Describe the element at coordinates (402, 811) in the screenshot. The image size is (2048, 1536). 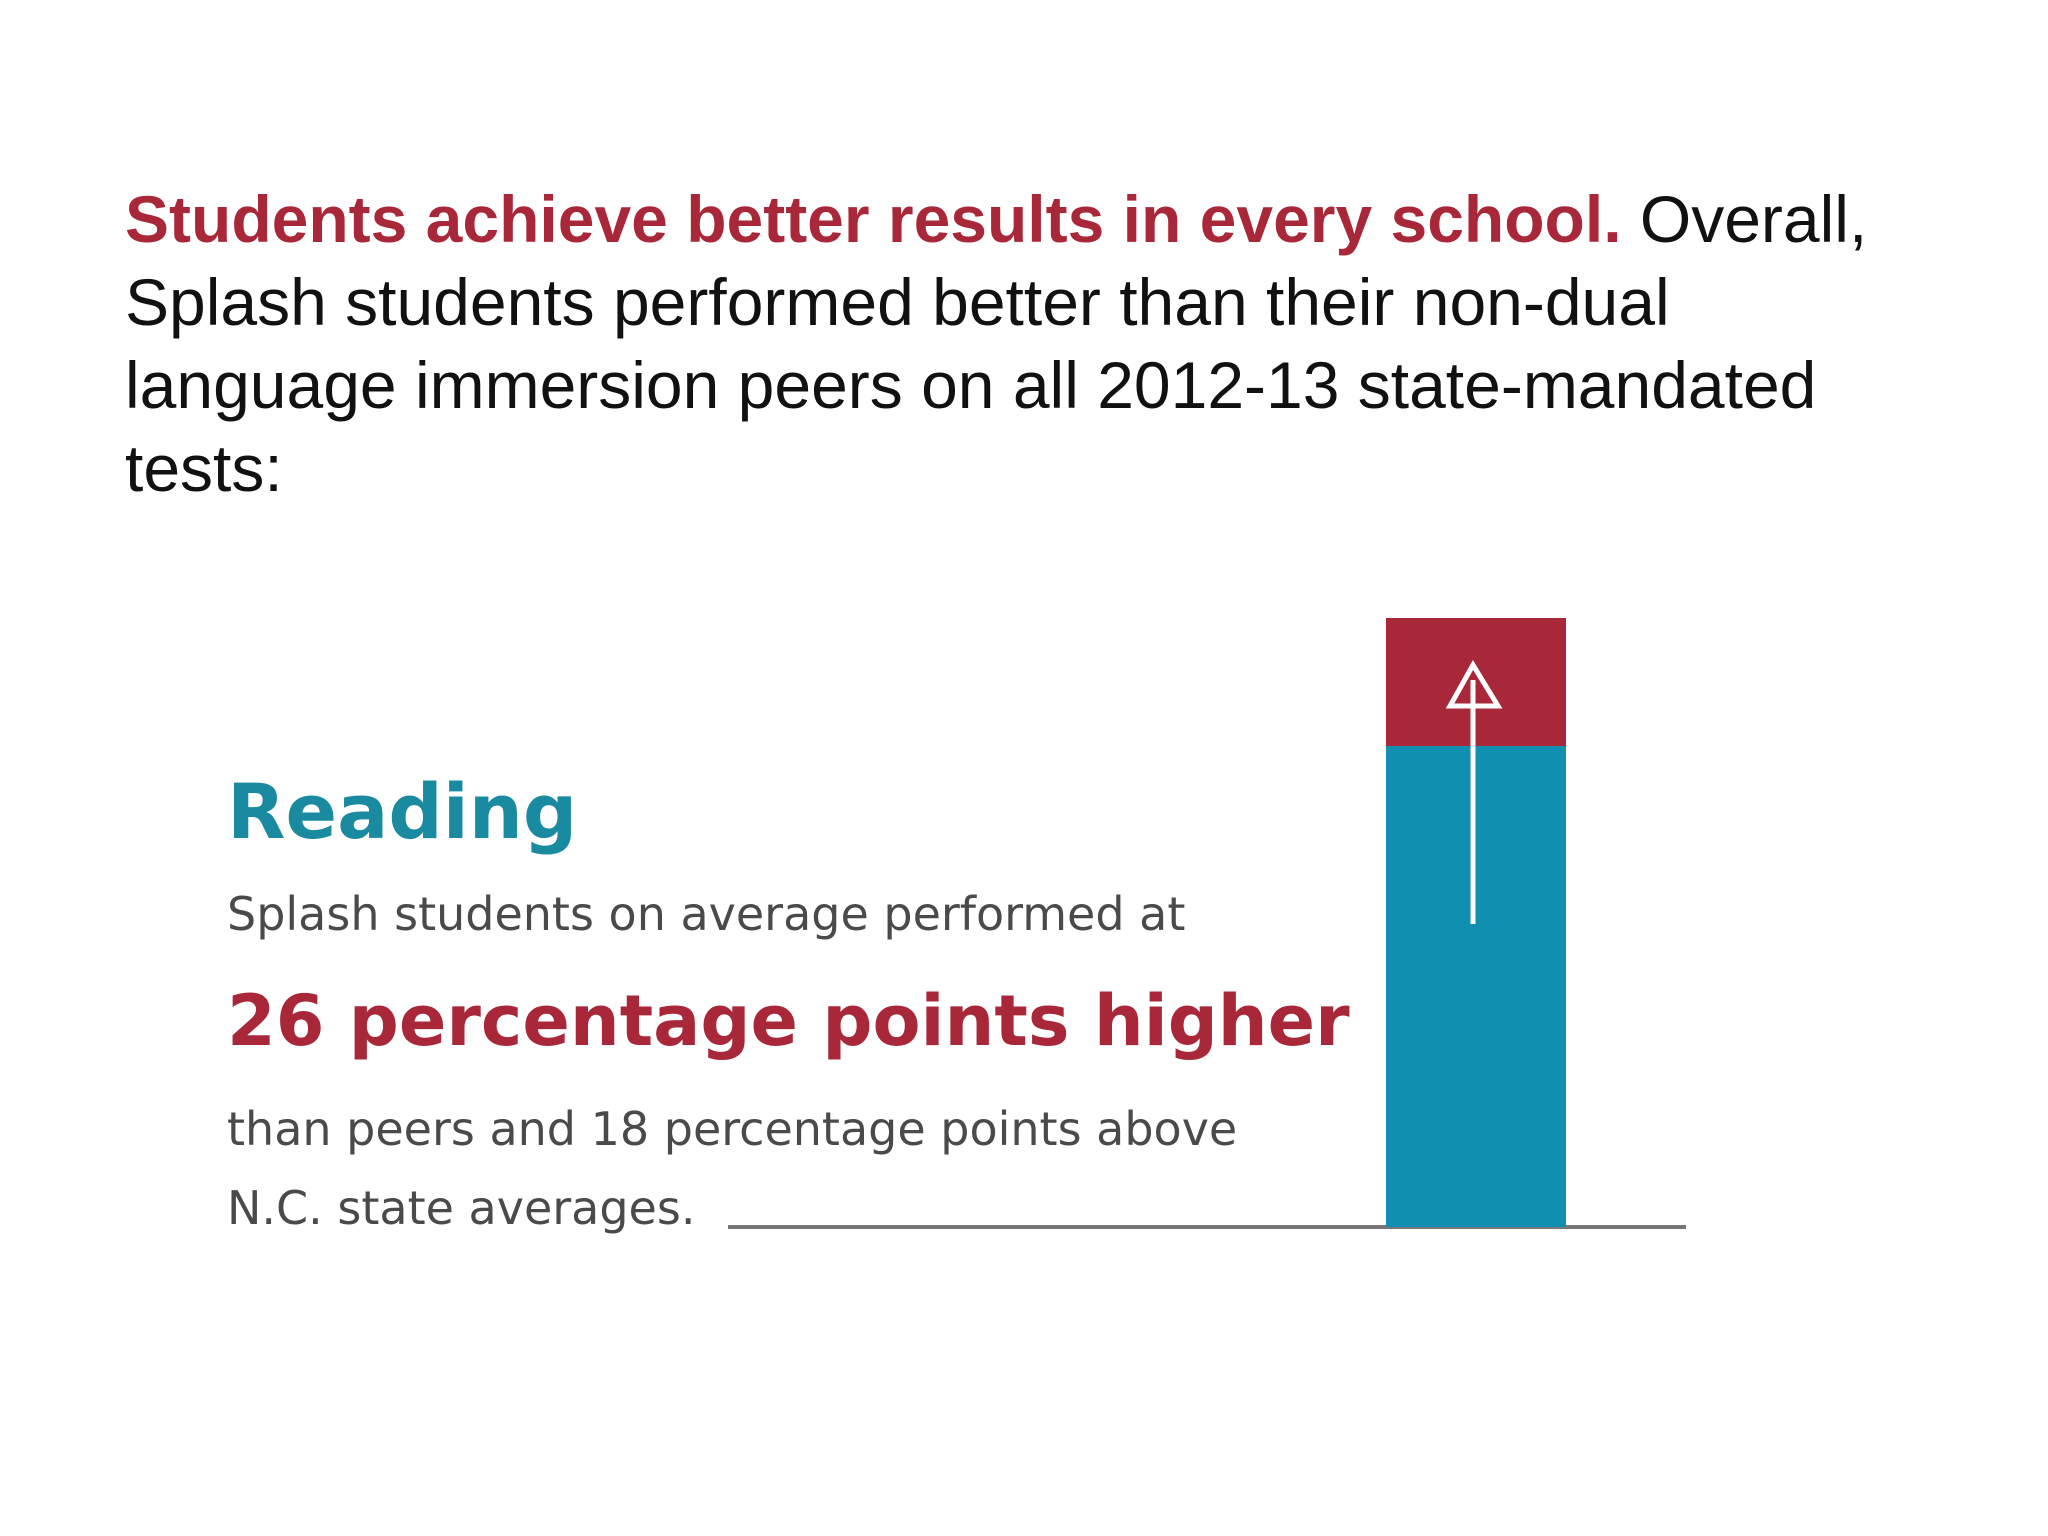
I see `info-title: Reading` at that location.